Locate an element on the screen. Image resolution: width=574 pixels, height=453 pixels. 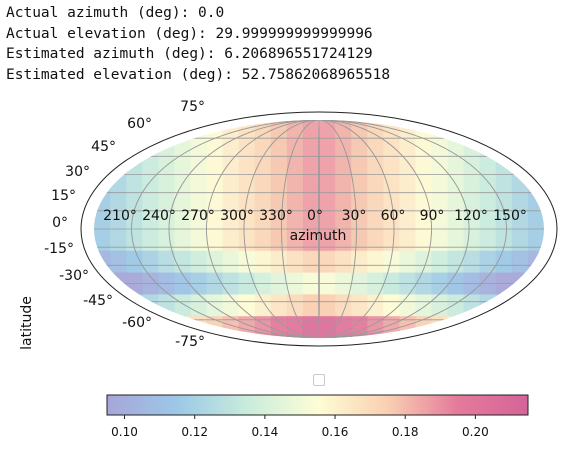
checkbox-icon is located at coordinates (319, 380).